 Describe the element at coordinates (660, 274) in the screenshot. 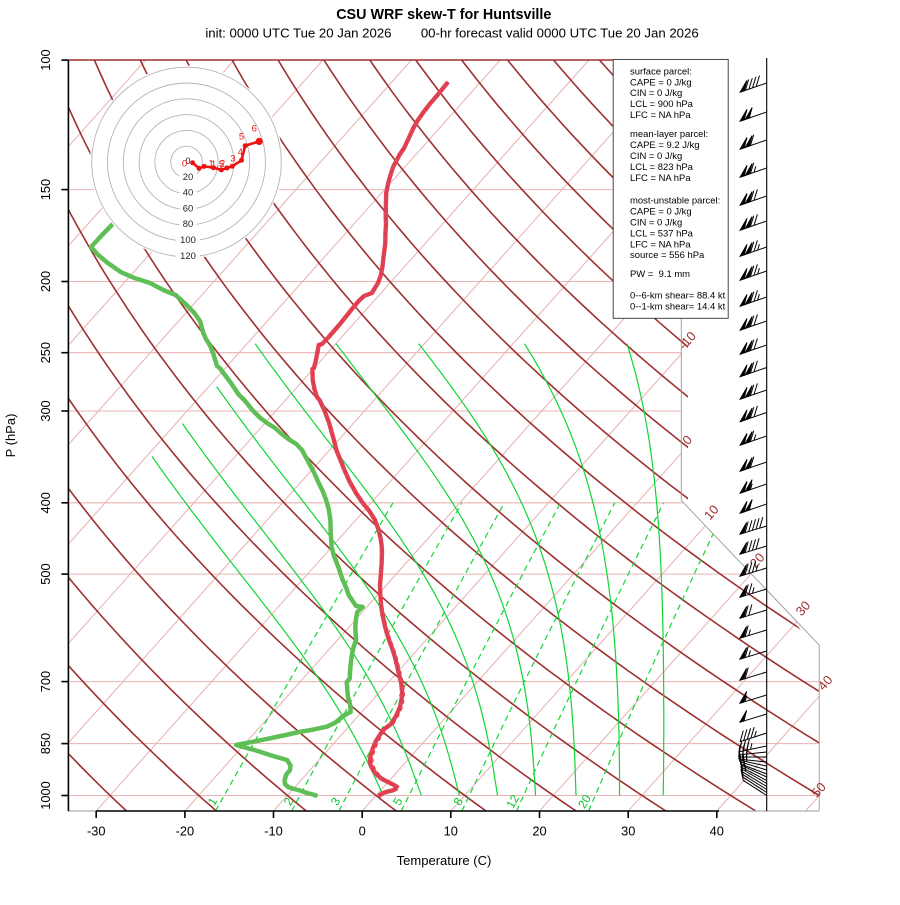

I see `svg-text: PW = 9.1 mm` at that location.